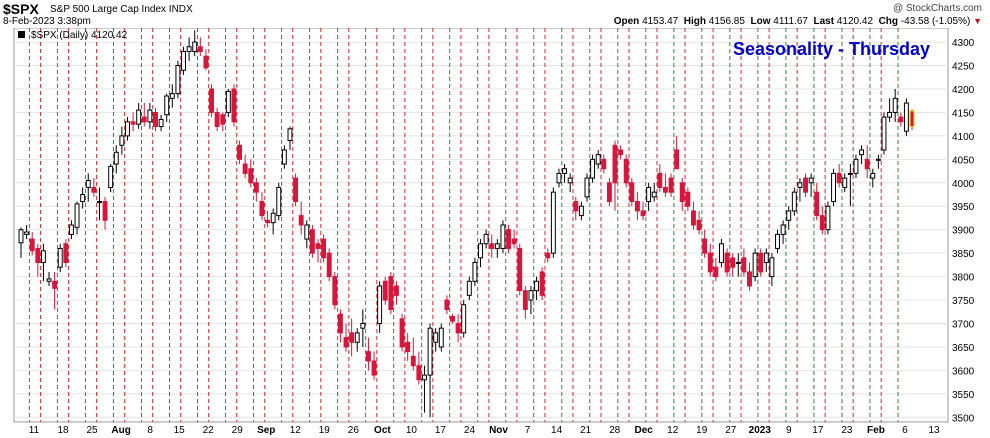 Image resolution: width=990 pixels, height=438 pixels. I want to click on x-tick-label: Aug, so click(120, 430).